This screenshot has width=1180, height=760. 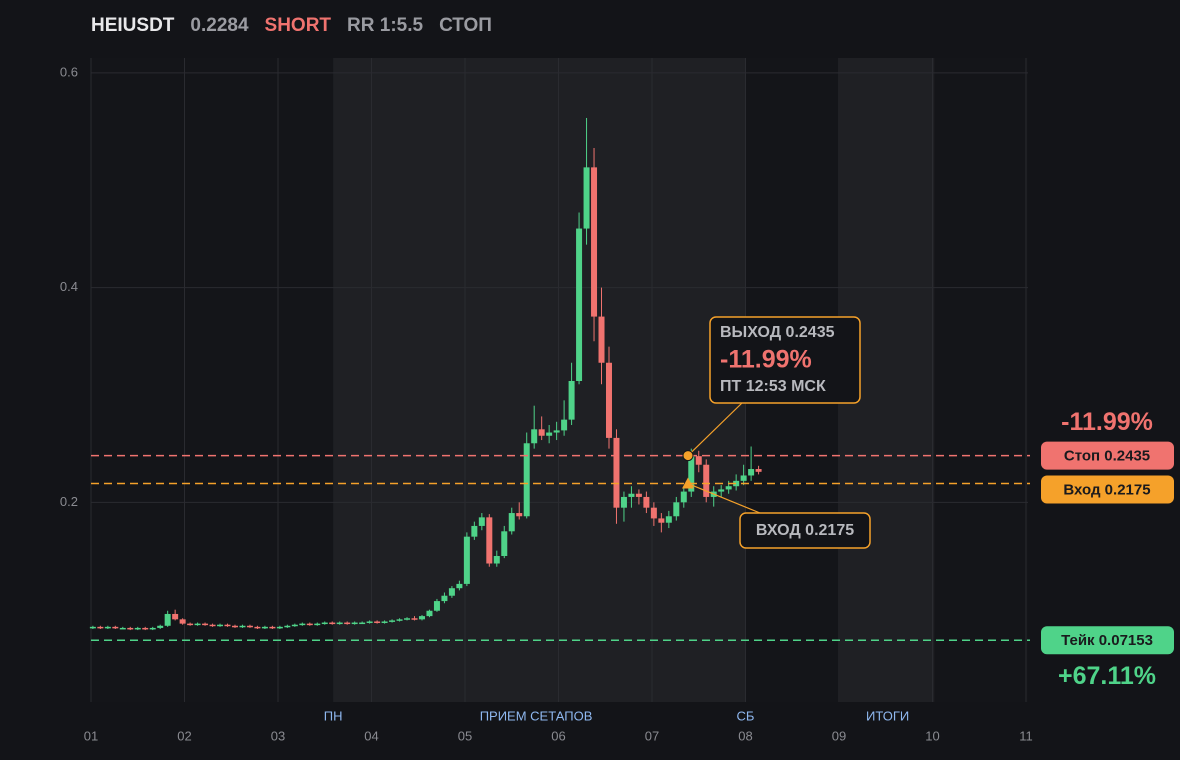 What do you see at coordinates (278, 735) in the screenshot?
I see `x-tick-label: 03` at bounding box center [278, 735].